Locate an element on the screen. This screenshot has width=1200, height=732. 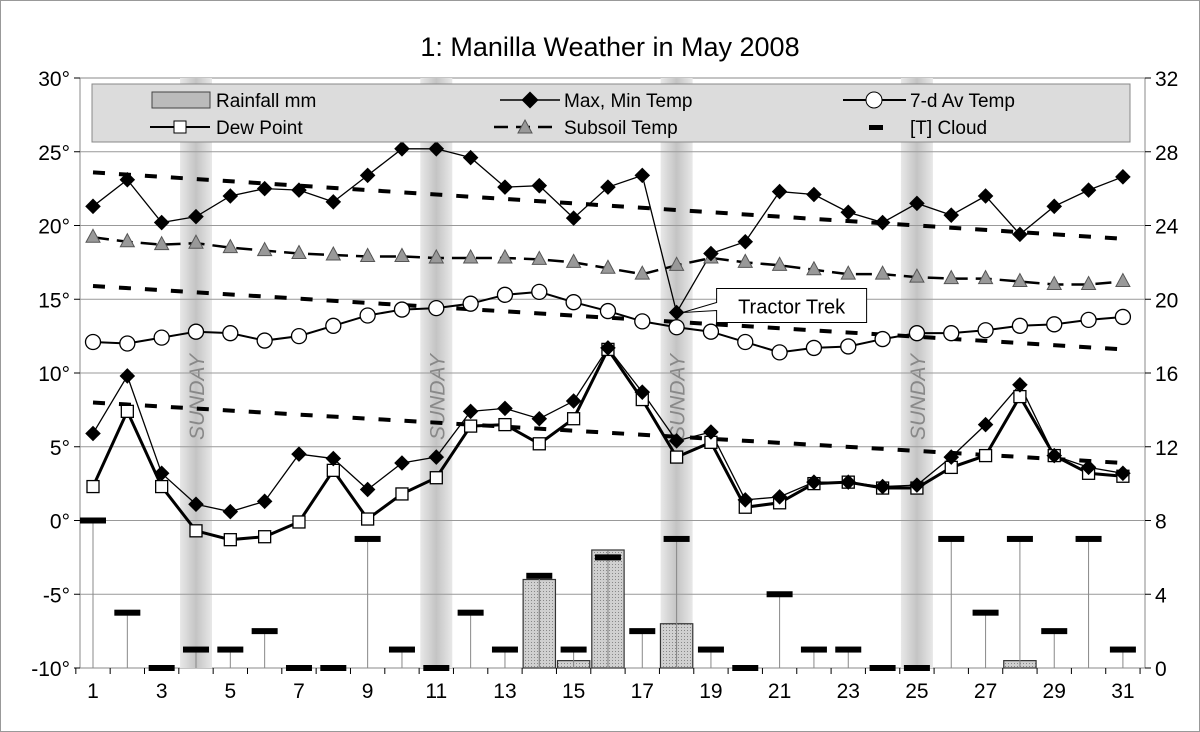
x-tick-label: 1 is located at coordinates (93, 691).